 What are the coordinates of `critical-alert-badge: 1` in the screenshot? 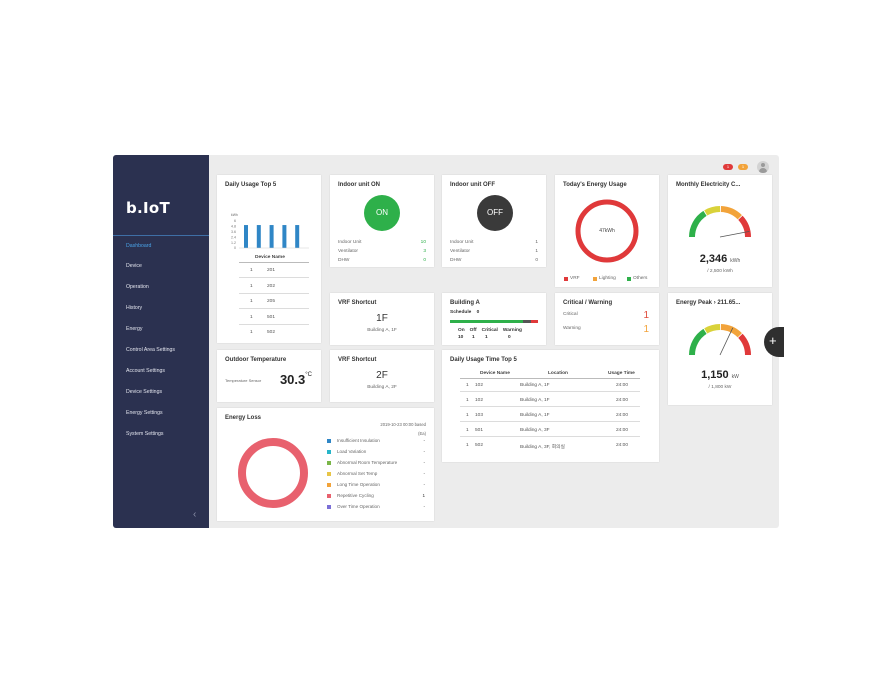 It's located at (728, 167).